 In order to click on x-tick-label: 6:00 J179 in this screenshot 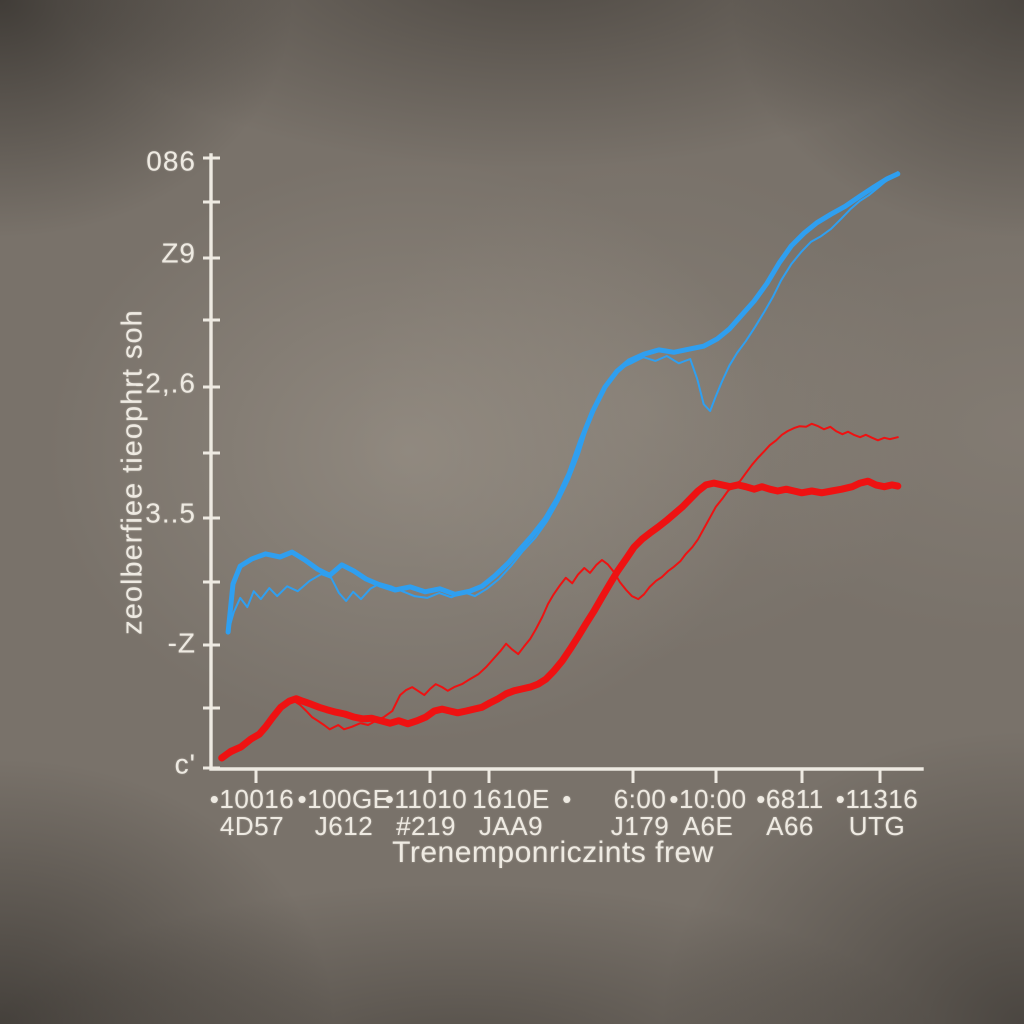, I will do `click(640, 813)`.